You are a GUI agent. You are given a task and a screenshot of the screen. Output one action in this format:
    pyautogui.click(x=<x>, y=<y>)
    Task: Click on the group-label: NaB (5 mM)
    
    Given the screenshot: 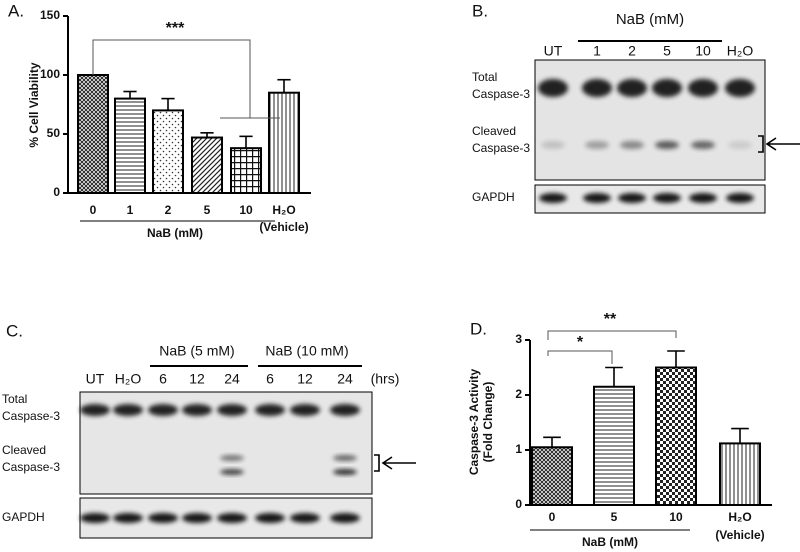 What is the action you would take?
    pyautogui.click(x=196, y=351)
    